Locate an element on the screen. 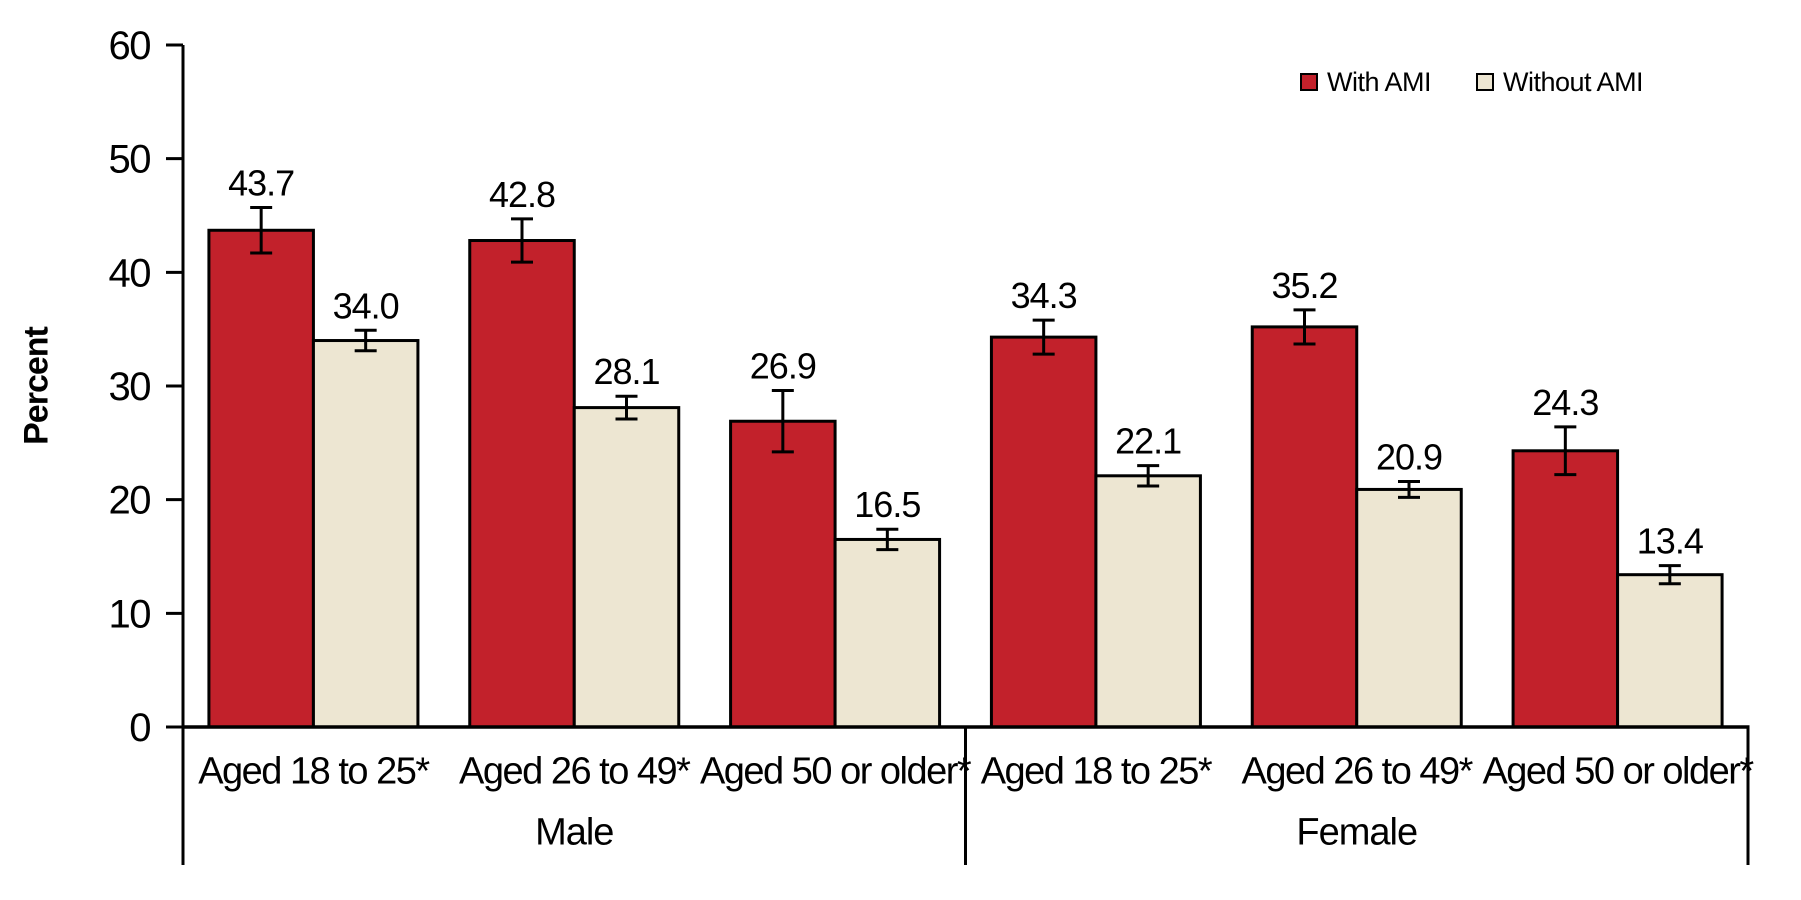 This screenshot has width=1801, height=900. value-label: 42.8 is located at coordinates (522, 194).